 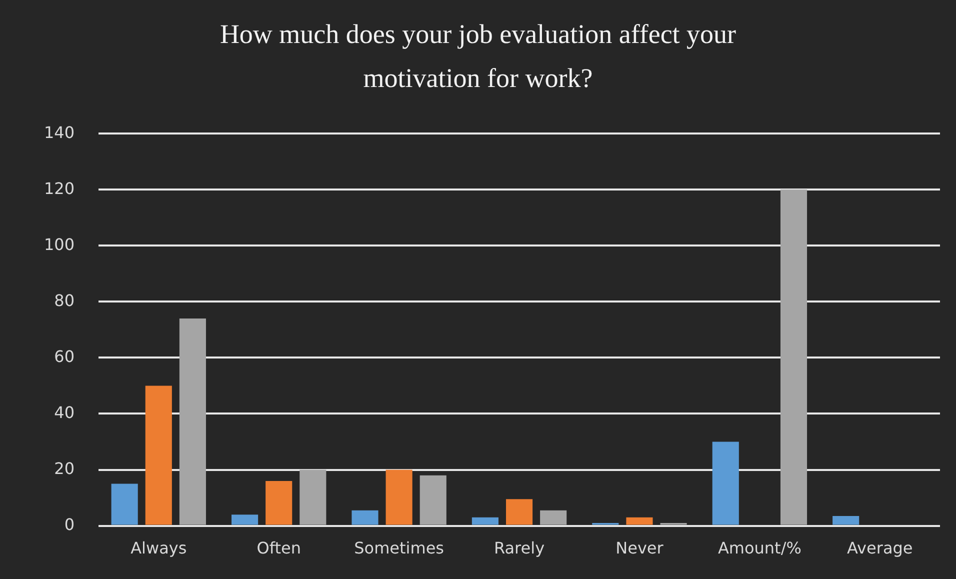 I want to click on y-tick-label: 40, so click(x=64, y=412).